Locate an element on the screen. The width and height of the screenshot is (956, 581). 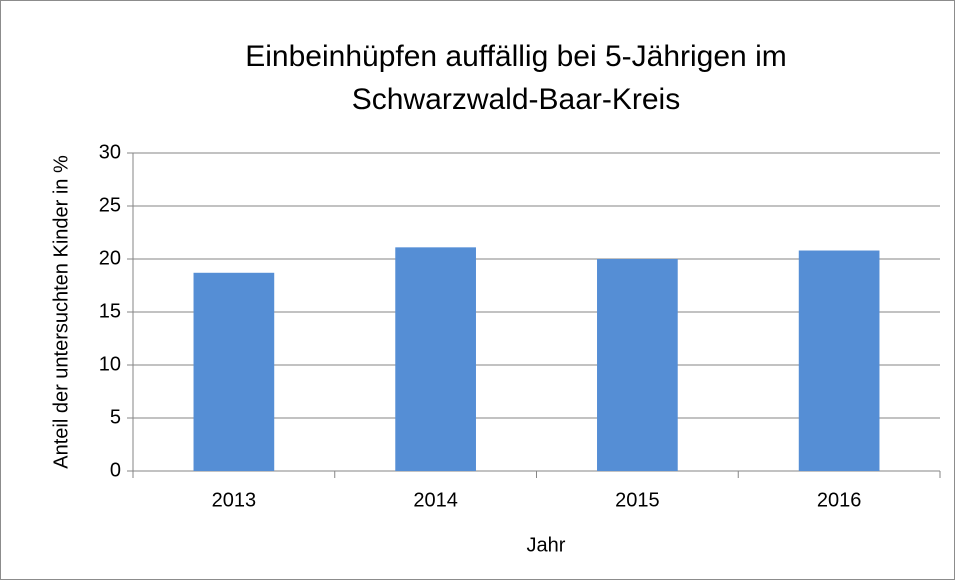
x-tick-label: 2015 is located at coordinates (637, 500).